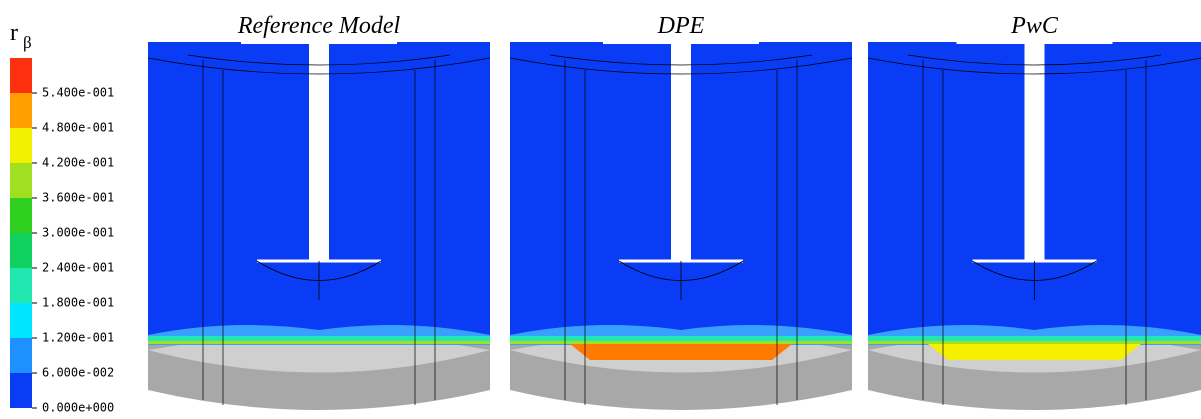 This screenshot has width=1201, height=419. Describe the element at coordinates (78, 198) in the screenshot. I see `colorbar-tick-label: 3.600e-001` at that location.